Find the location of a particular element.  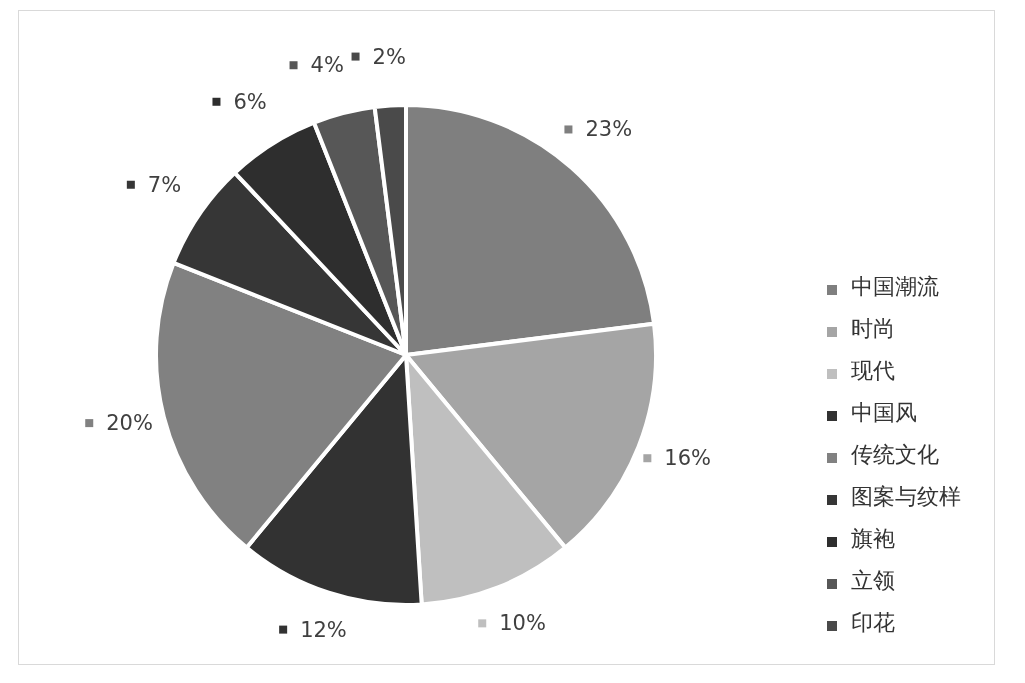

legend-label: 印花 is located at coordinates (873, 622).